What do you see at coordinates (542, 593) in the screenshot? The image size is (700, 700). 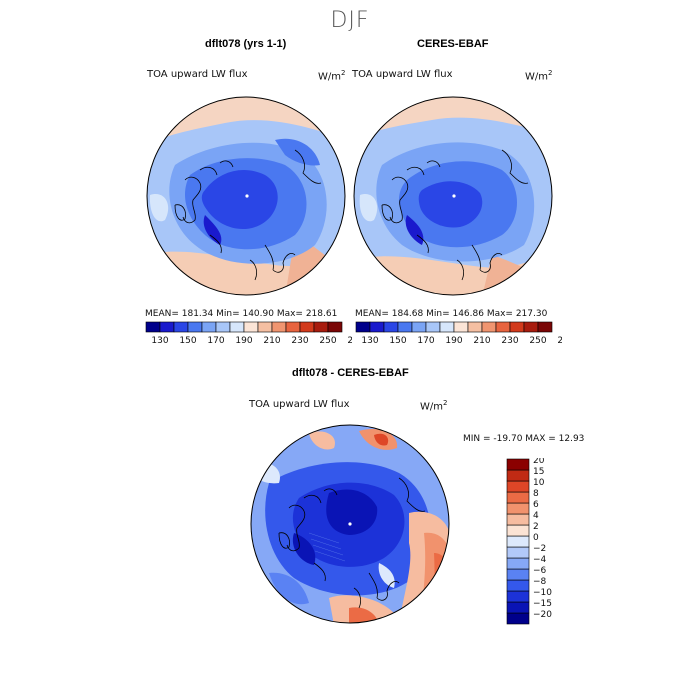 I see `colorbar-diff-tick-label: −10` at bounding box center [542, 593].